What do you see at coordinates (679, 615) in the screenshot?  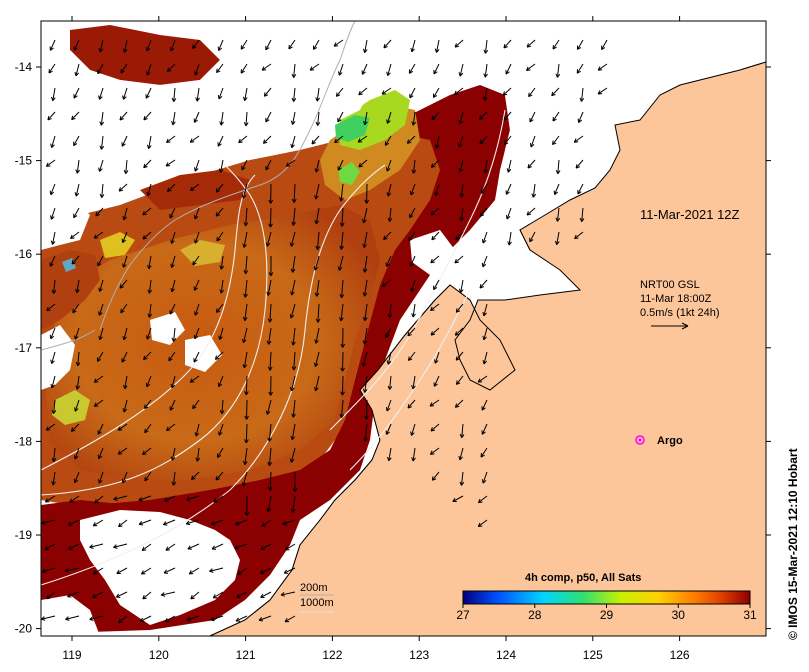 I see `colorbar-tick-label: 30` at bounding box center [679, 615].